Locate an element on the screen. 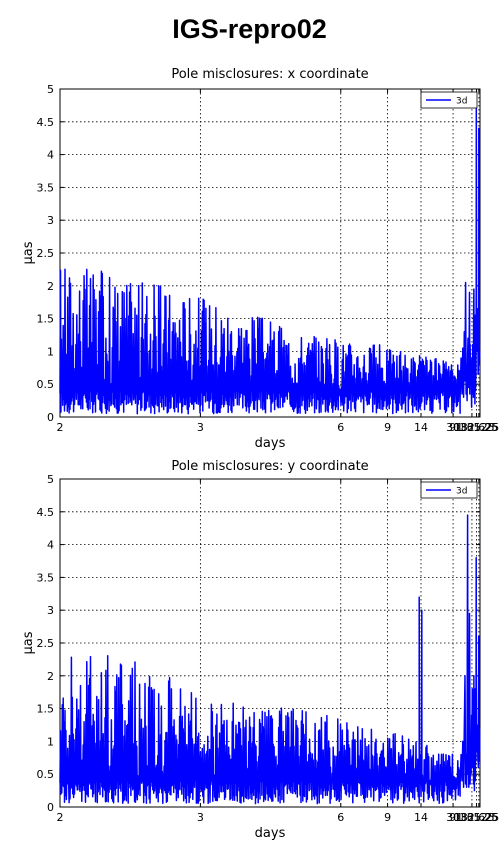 The height and width of the screenshot is (852, 499). figure-title: IGS-repro02 is located at coordinates (249, 29).